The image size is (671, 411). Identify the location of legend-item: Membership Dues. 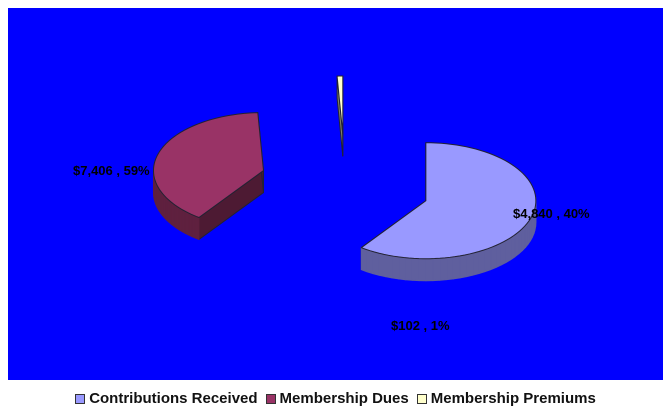
(337, 398).